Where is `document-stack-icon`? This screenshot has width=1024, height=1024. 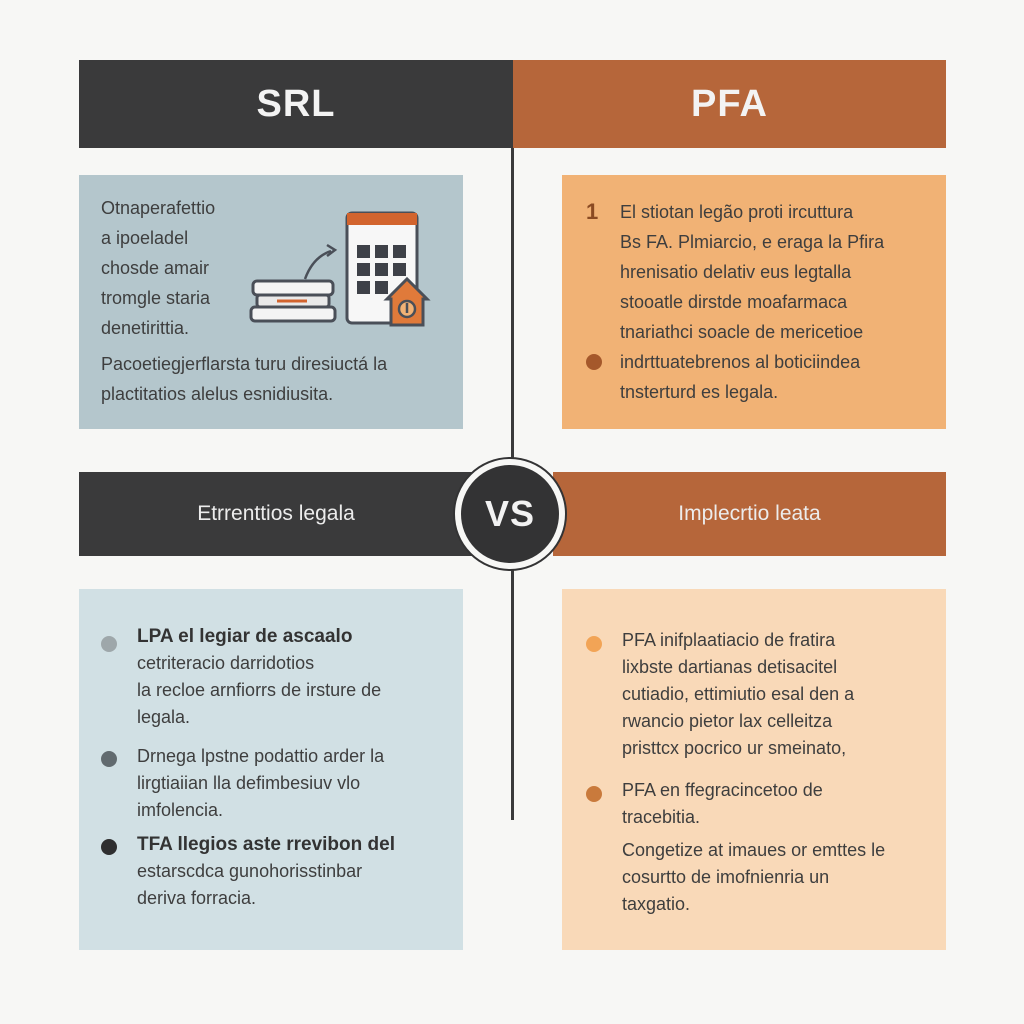 document-stack-icon is located at coordinates (293, 301).